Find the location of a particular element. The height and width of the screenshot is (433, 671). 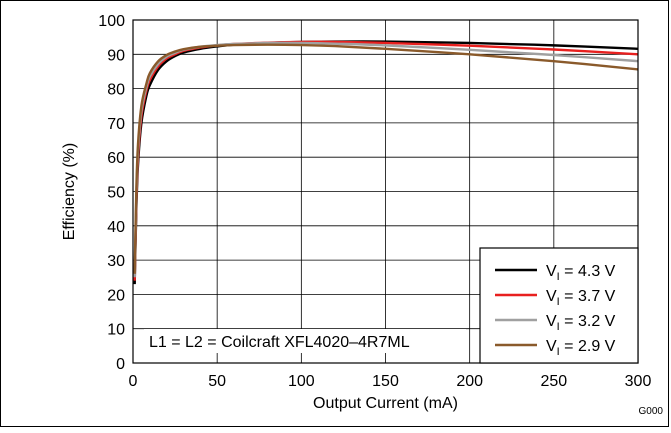

x-tick-label: 150 is located at coordinates (385, 381).